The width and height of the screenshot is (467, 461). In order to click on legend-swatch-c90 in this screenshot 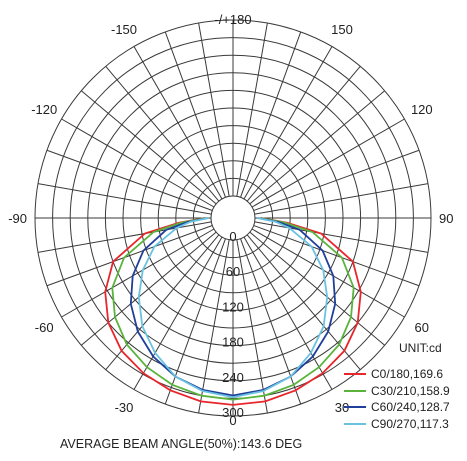, I will do `click(355, 423)`.